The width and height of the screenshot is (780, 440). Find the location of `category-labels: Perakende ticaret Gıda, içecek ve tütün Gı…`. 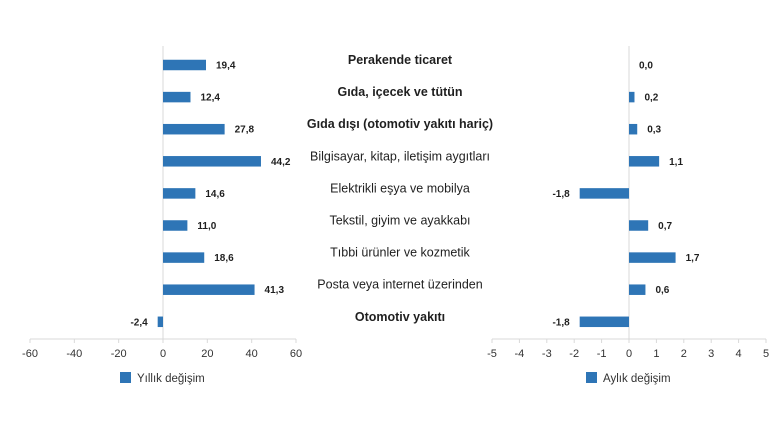

category-labels: Perakende ticaret Gıda, içecek ve tütün Gı… is located at coordinates (400, 188).